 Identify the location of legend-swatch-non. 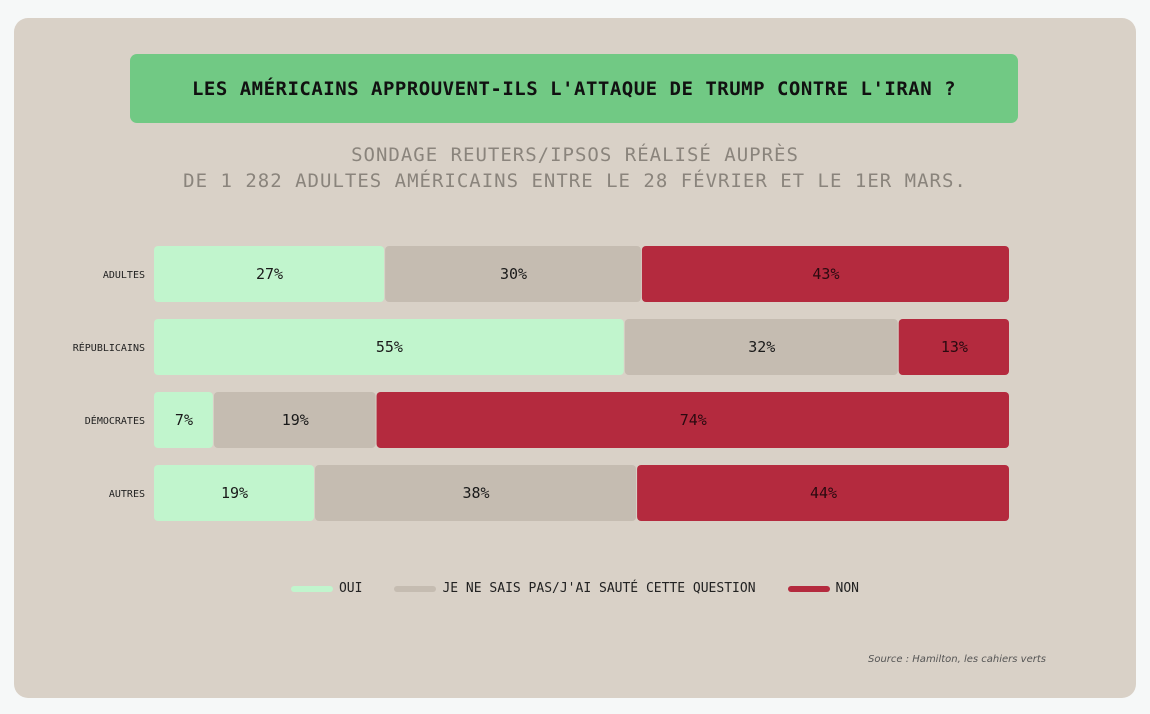
(808, 588).